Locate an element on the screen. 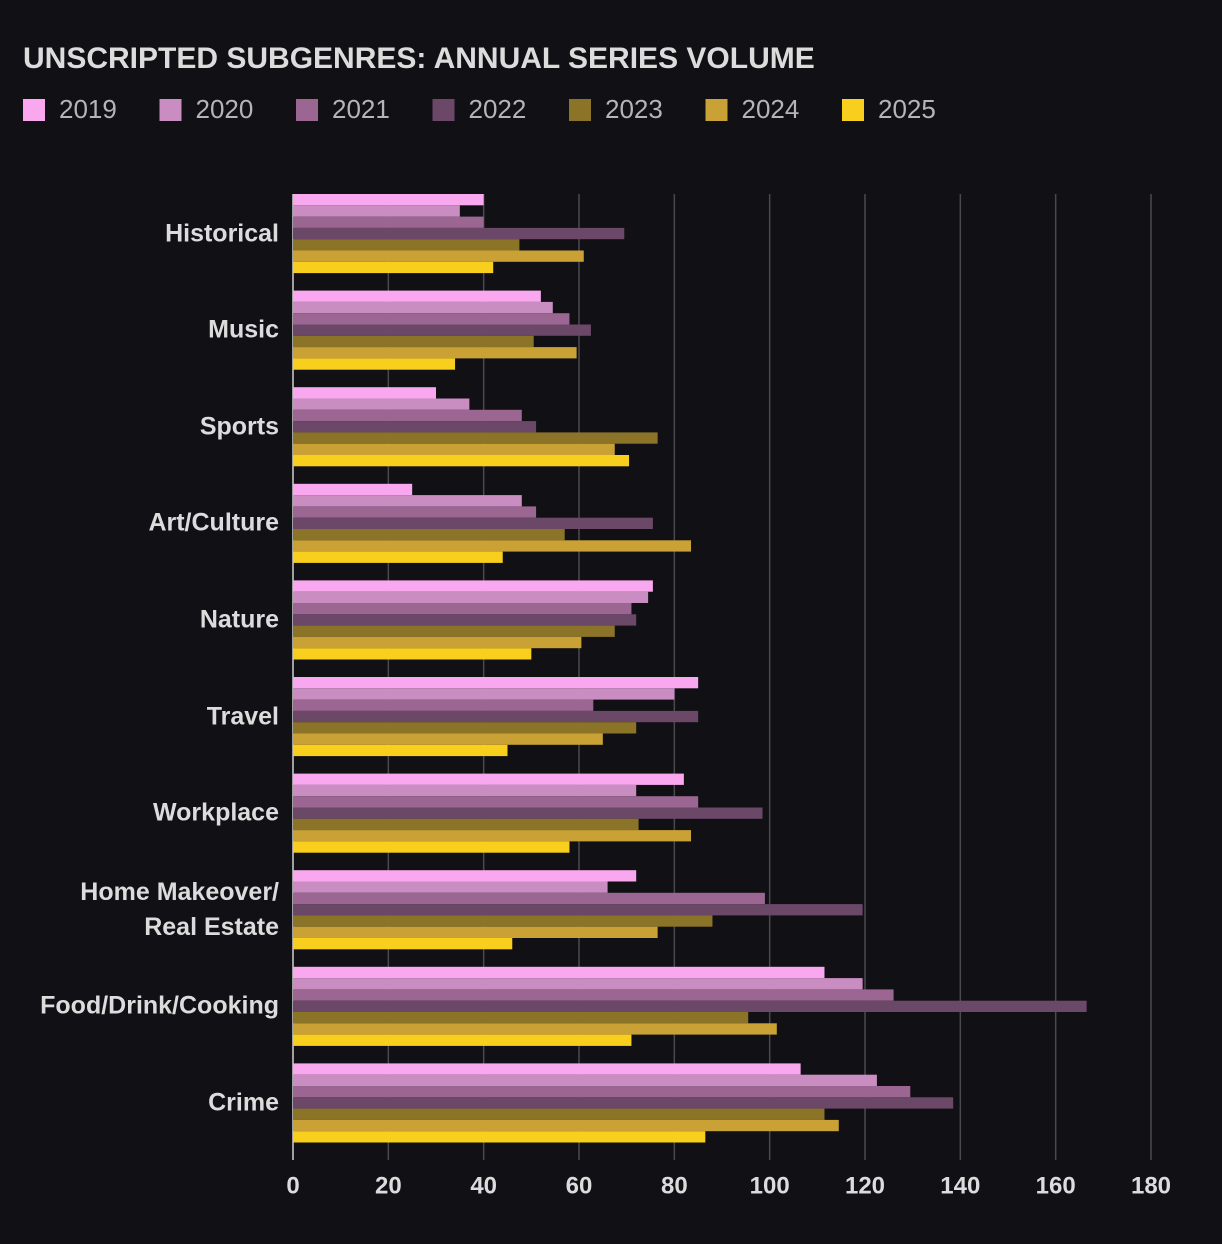 The image size is (1222, 1244). y-tick-label: Historical is located at coordinates (222, 233).